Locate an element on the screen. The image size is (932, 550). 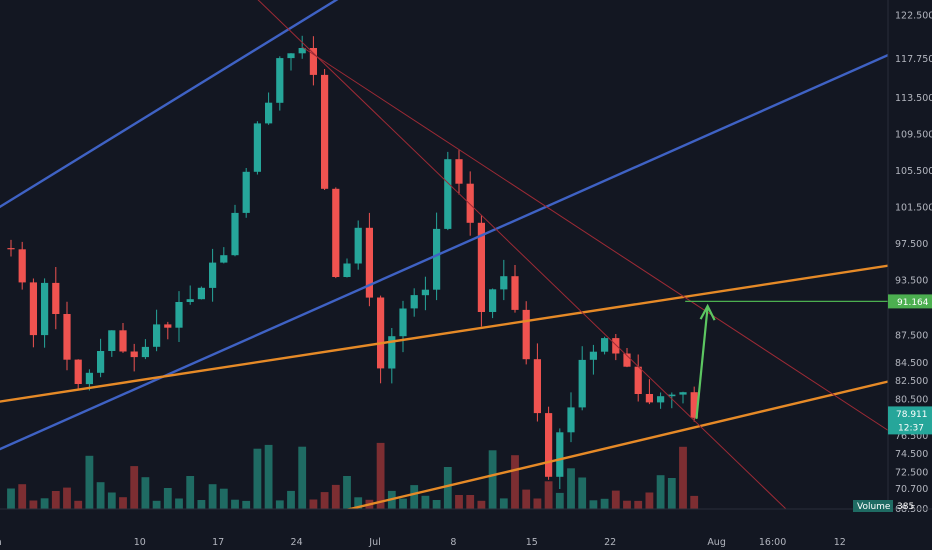
price-tags: 91.164 78.911 12:37 Volume 385 is located at coordinates (892, 403).